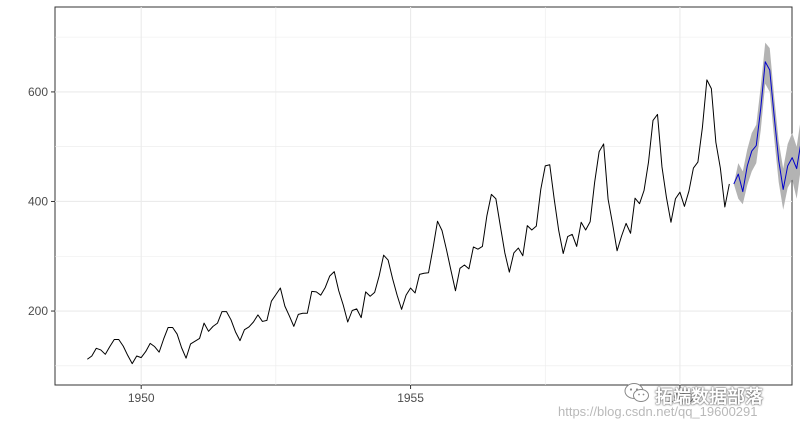 The width and height of the screenshot is (800, 431). Describe the element at coordinates (680, 398) in the screenshot. I see `x-tick-label: 1960` at that location.